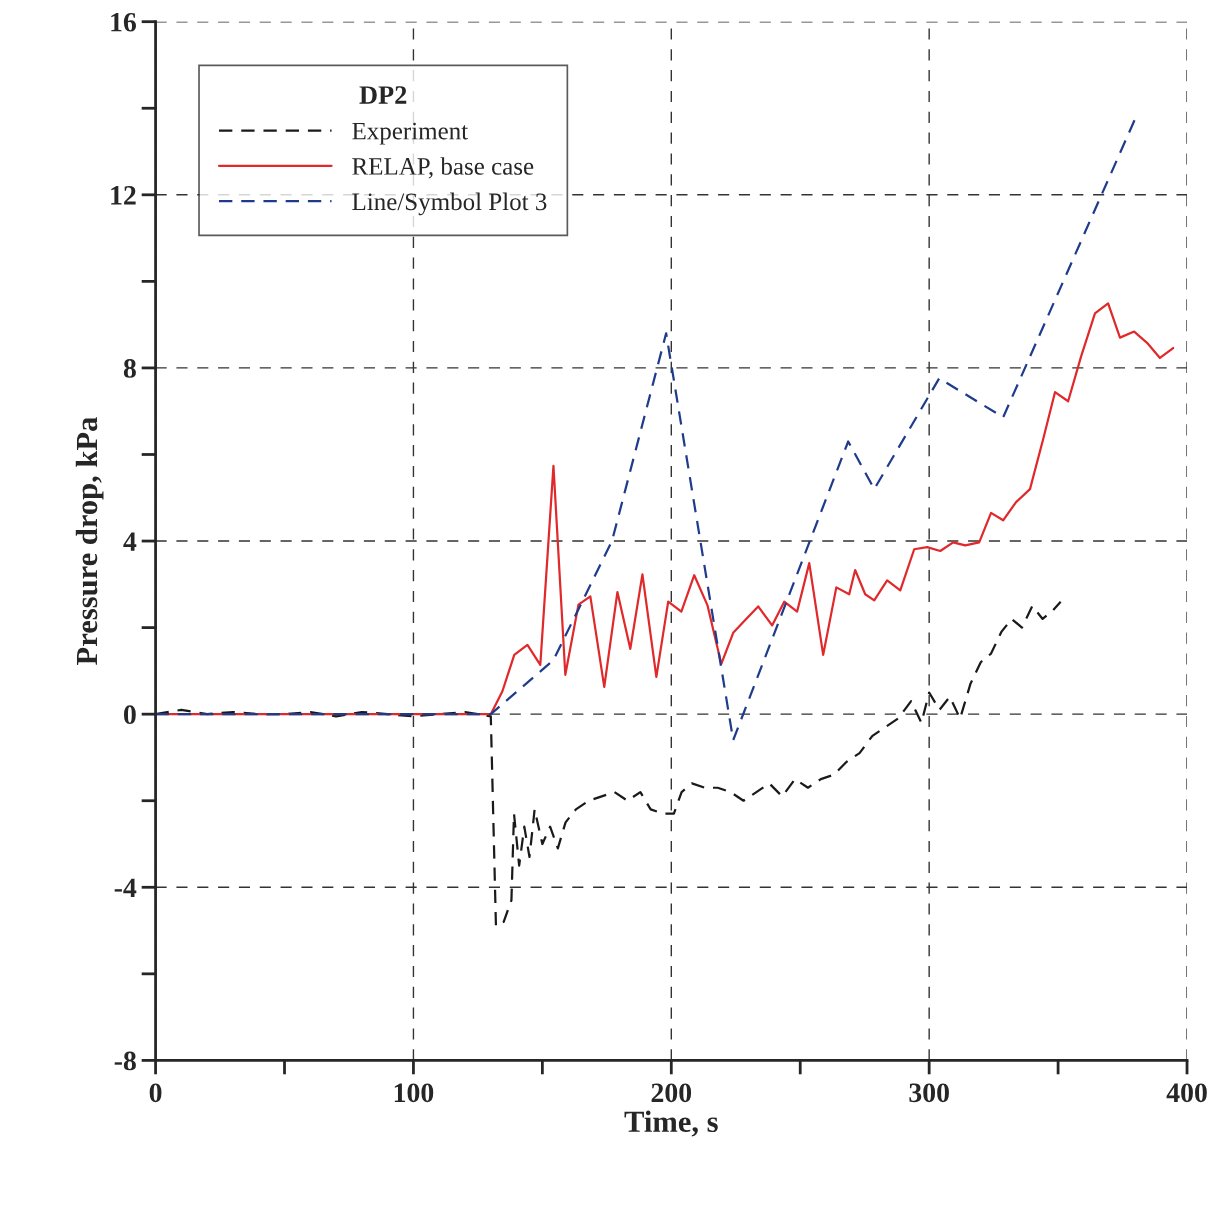  What do you see at coordinates (929, 1093) in the screenshot?
I see `x-tick-label: 300` at bounding box center [929, 1093].